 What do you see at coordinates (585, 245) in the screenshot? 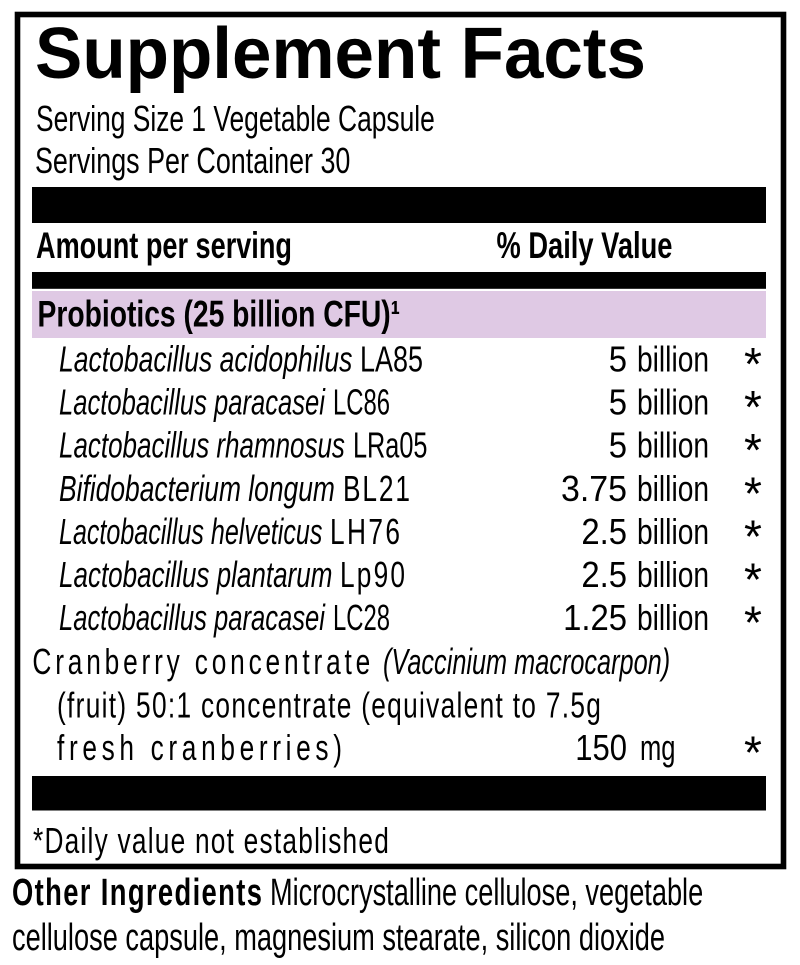
I see `svg-text: % Daily Value` at bounding box center [585, 245].